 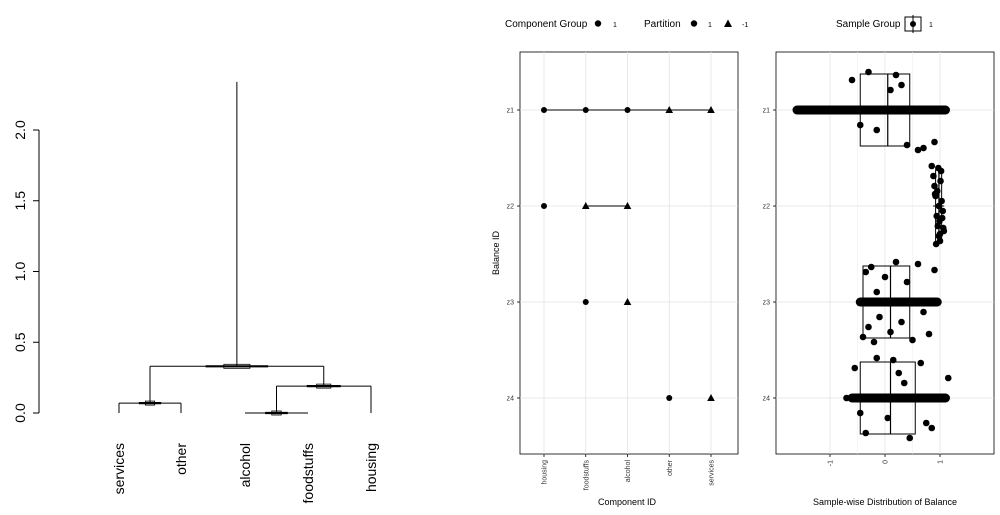 What do you see at coordinates (181, 459) in the screenshot?
I see `dendro-leaf-label: other` at bounding box center [181, 459].